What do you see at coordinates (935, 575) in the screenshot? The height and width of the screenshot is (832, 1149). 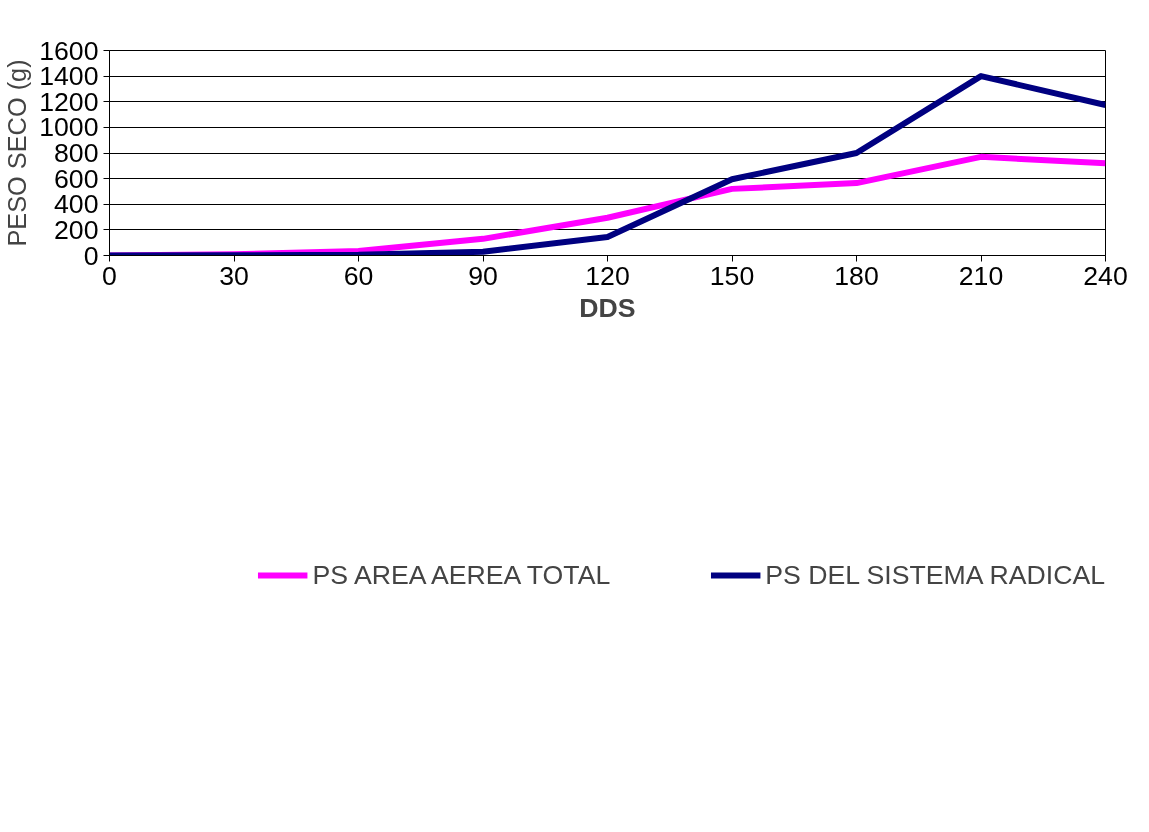 I see `legend-label: PS DEL SISTEMA RADICAL` at bounding box center [935, 575].